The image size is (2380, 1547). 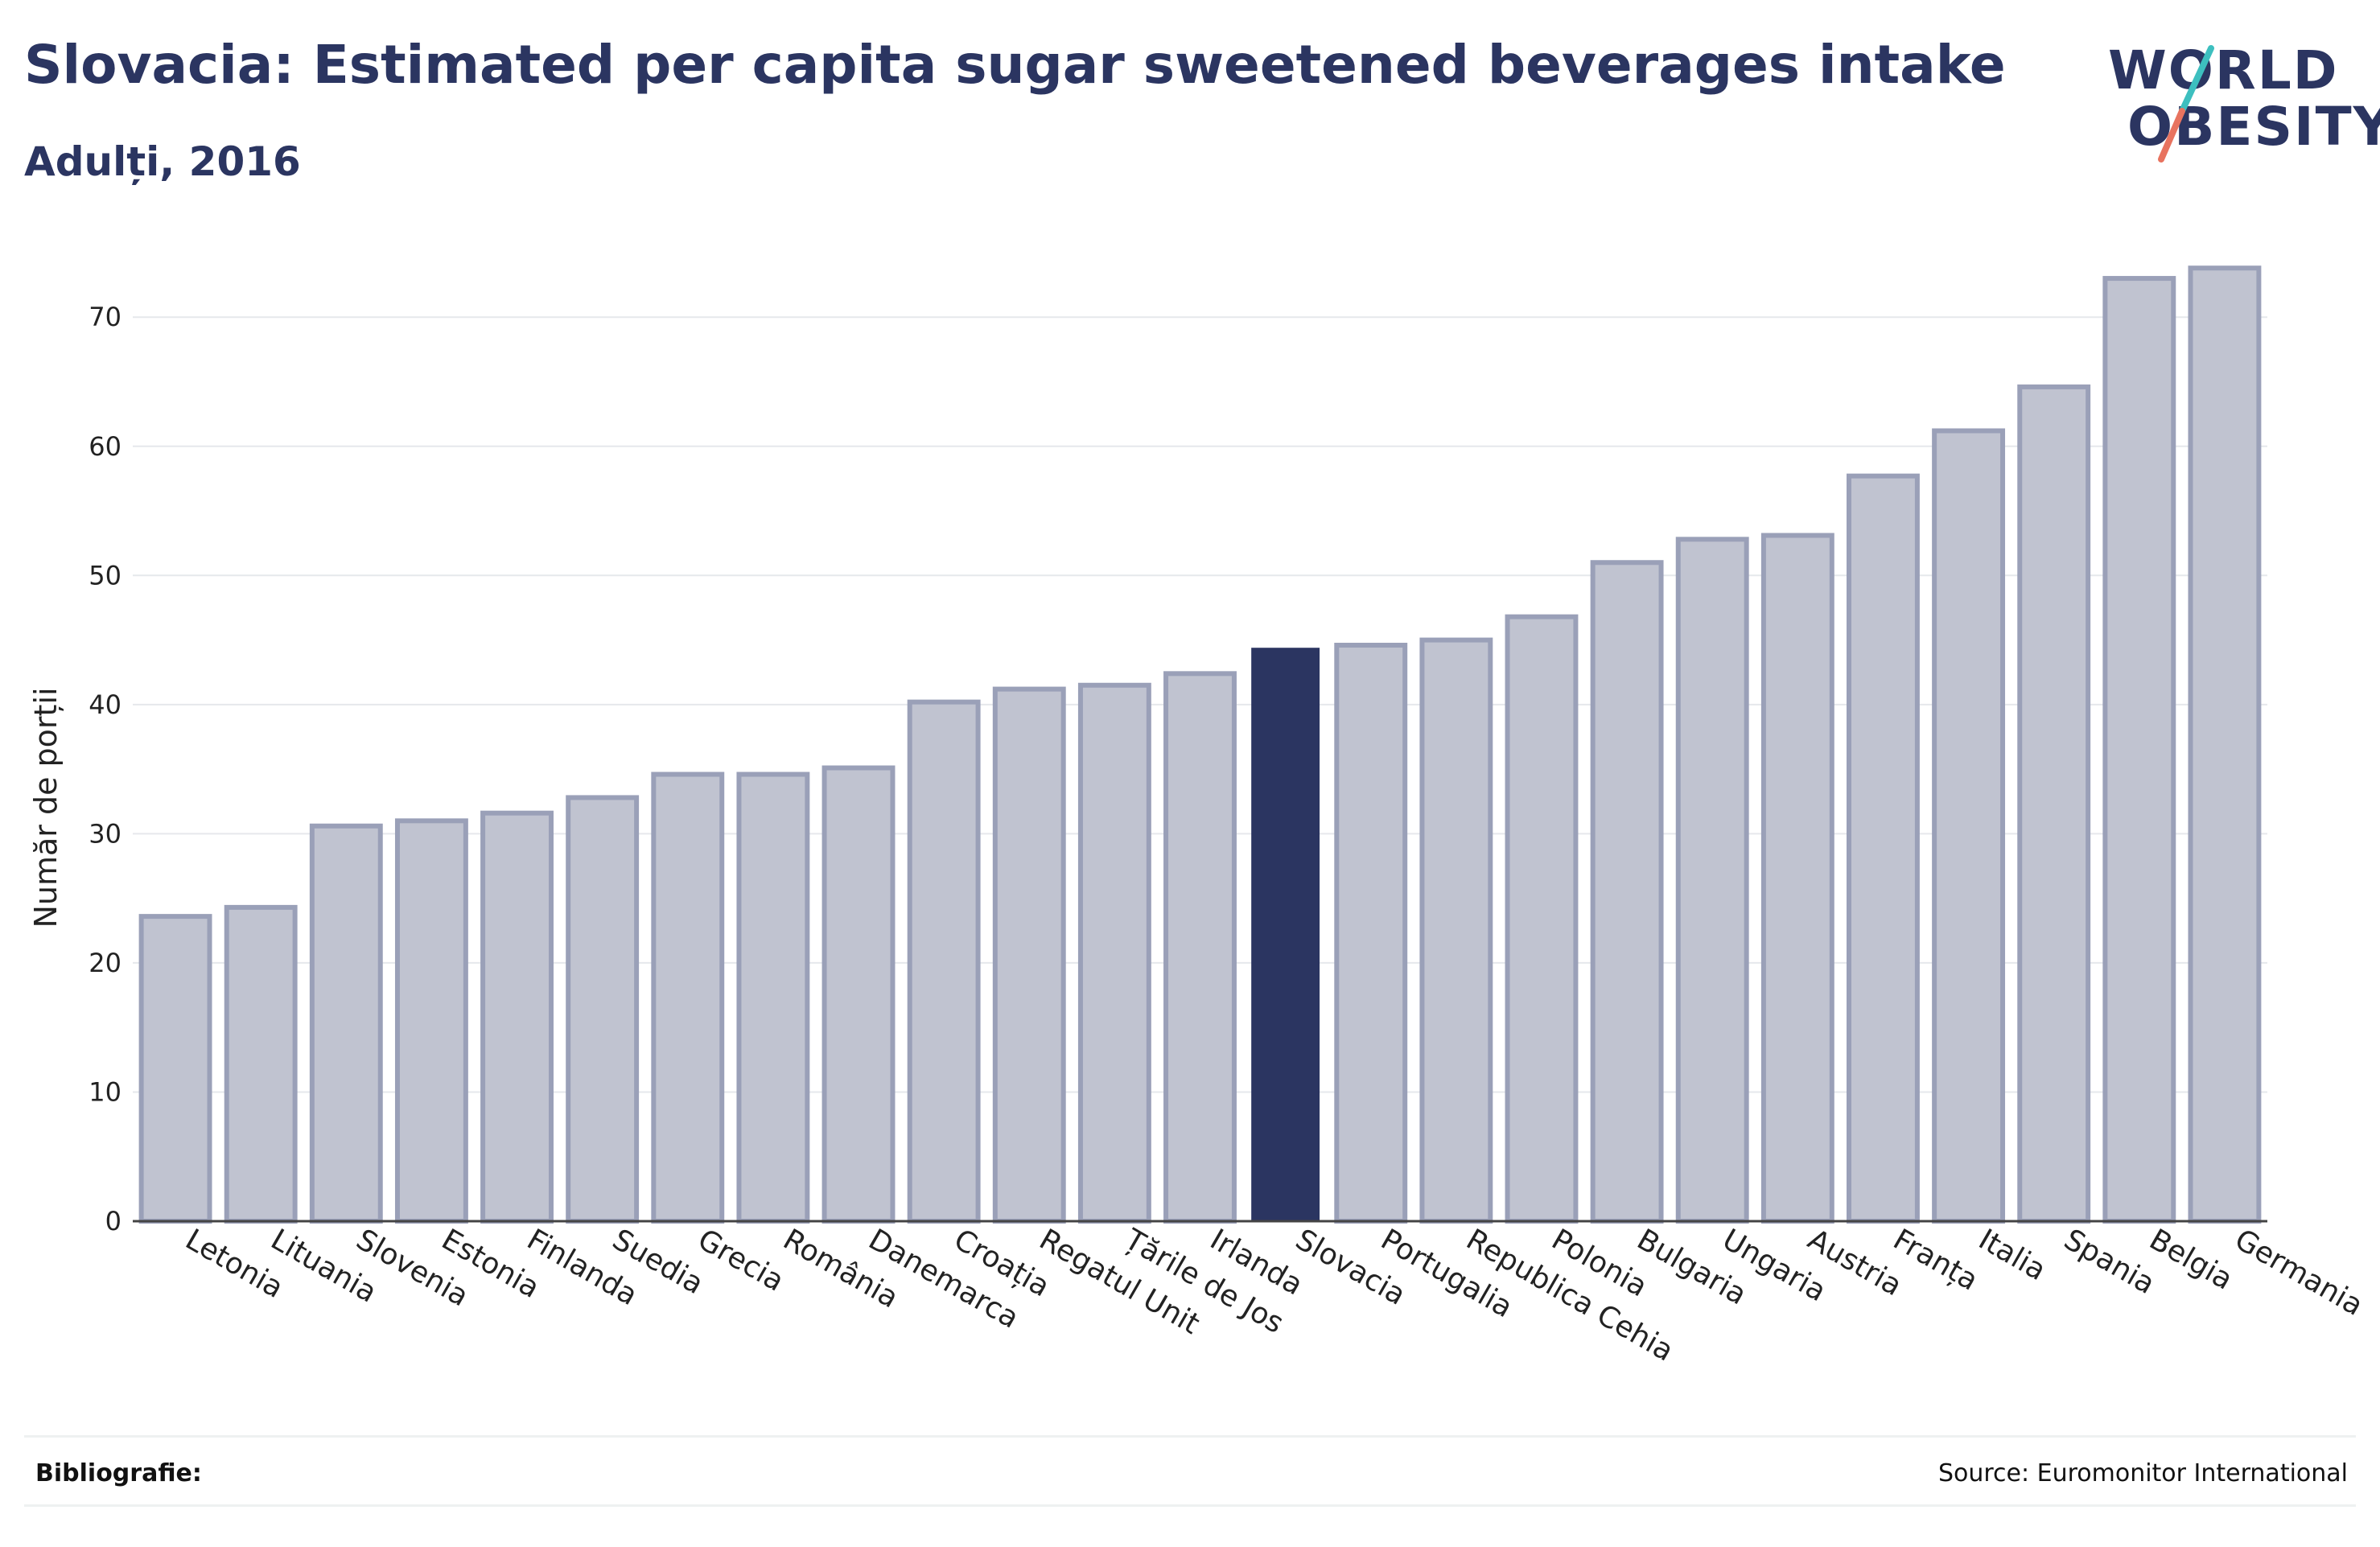 I want to click on bar-românia, so click(x=773, y=997).